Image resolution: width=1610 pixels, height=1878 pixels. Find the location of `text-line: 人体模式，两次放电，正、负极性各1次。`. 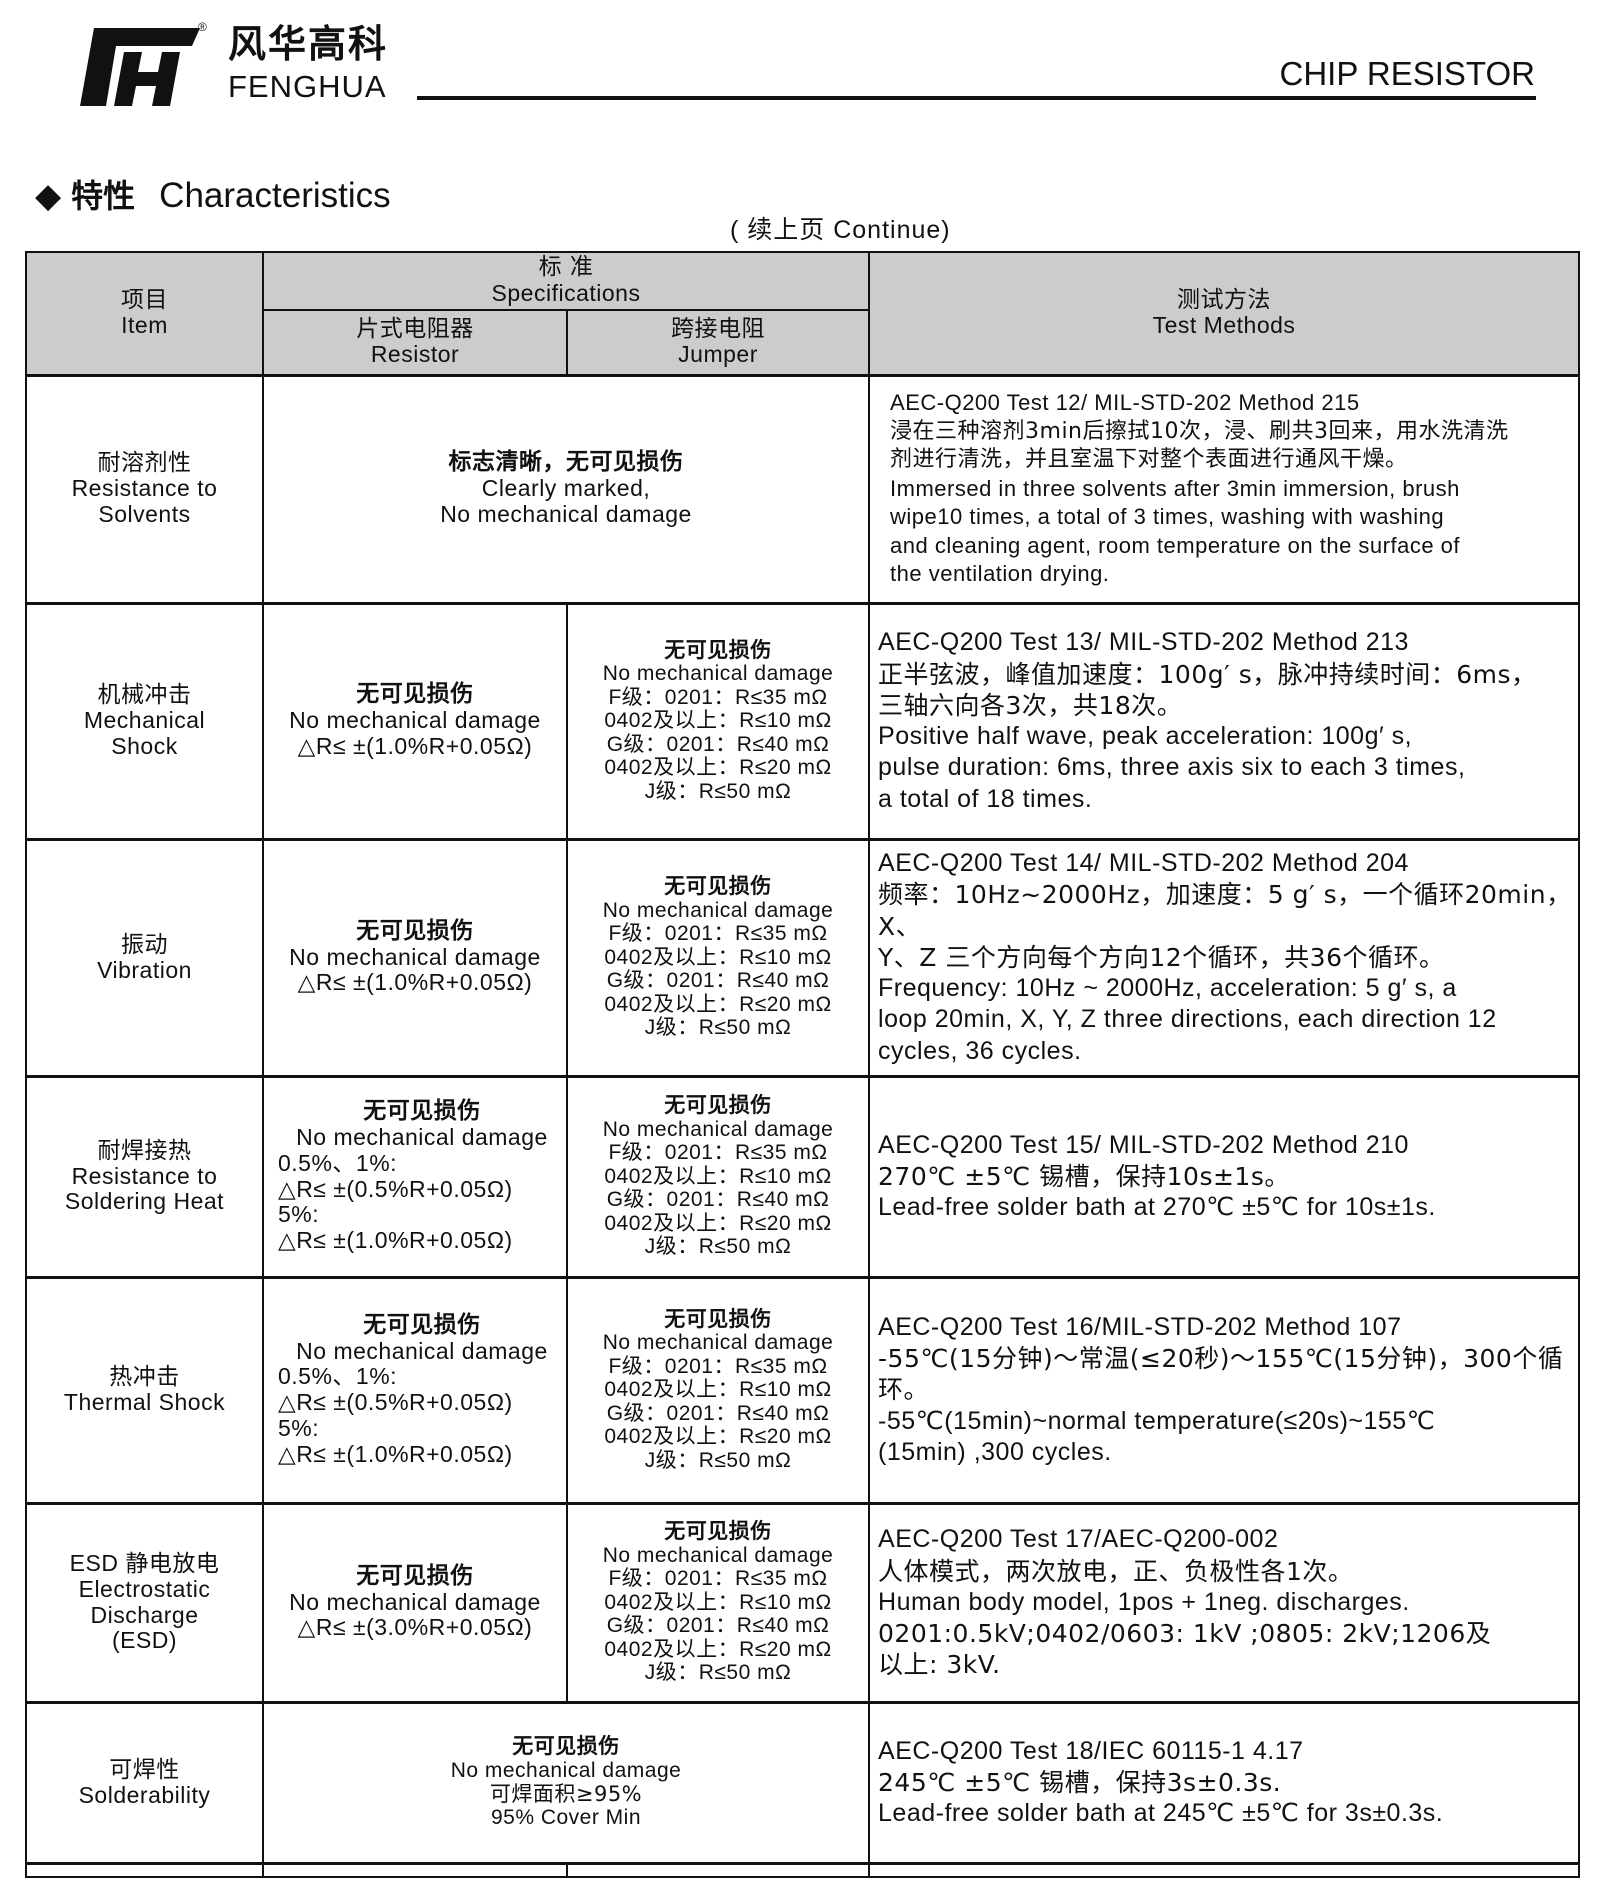

text-line: 人体模式，两次放电，正、负极性各1次。 is located at coordinates (1116, 1571).